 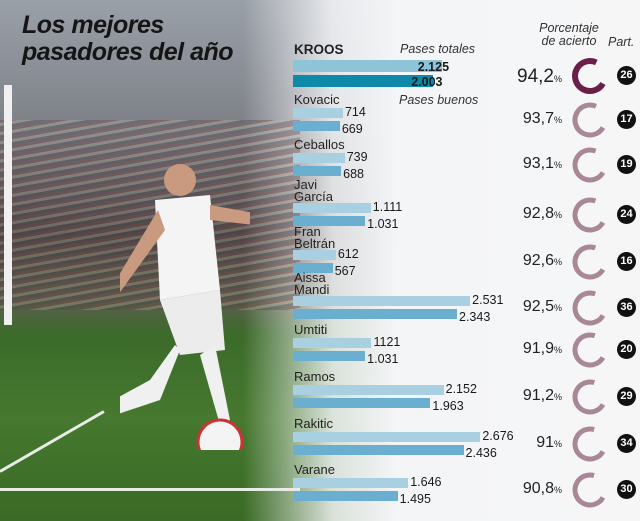 What do you see at coordinates (383, 224) in the screenshot?
I see `value-good-passes: 1.031` at bounding box center [383, 224].